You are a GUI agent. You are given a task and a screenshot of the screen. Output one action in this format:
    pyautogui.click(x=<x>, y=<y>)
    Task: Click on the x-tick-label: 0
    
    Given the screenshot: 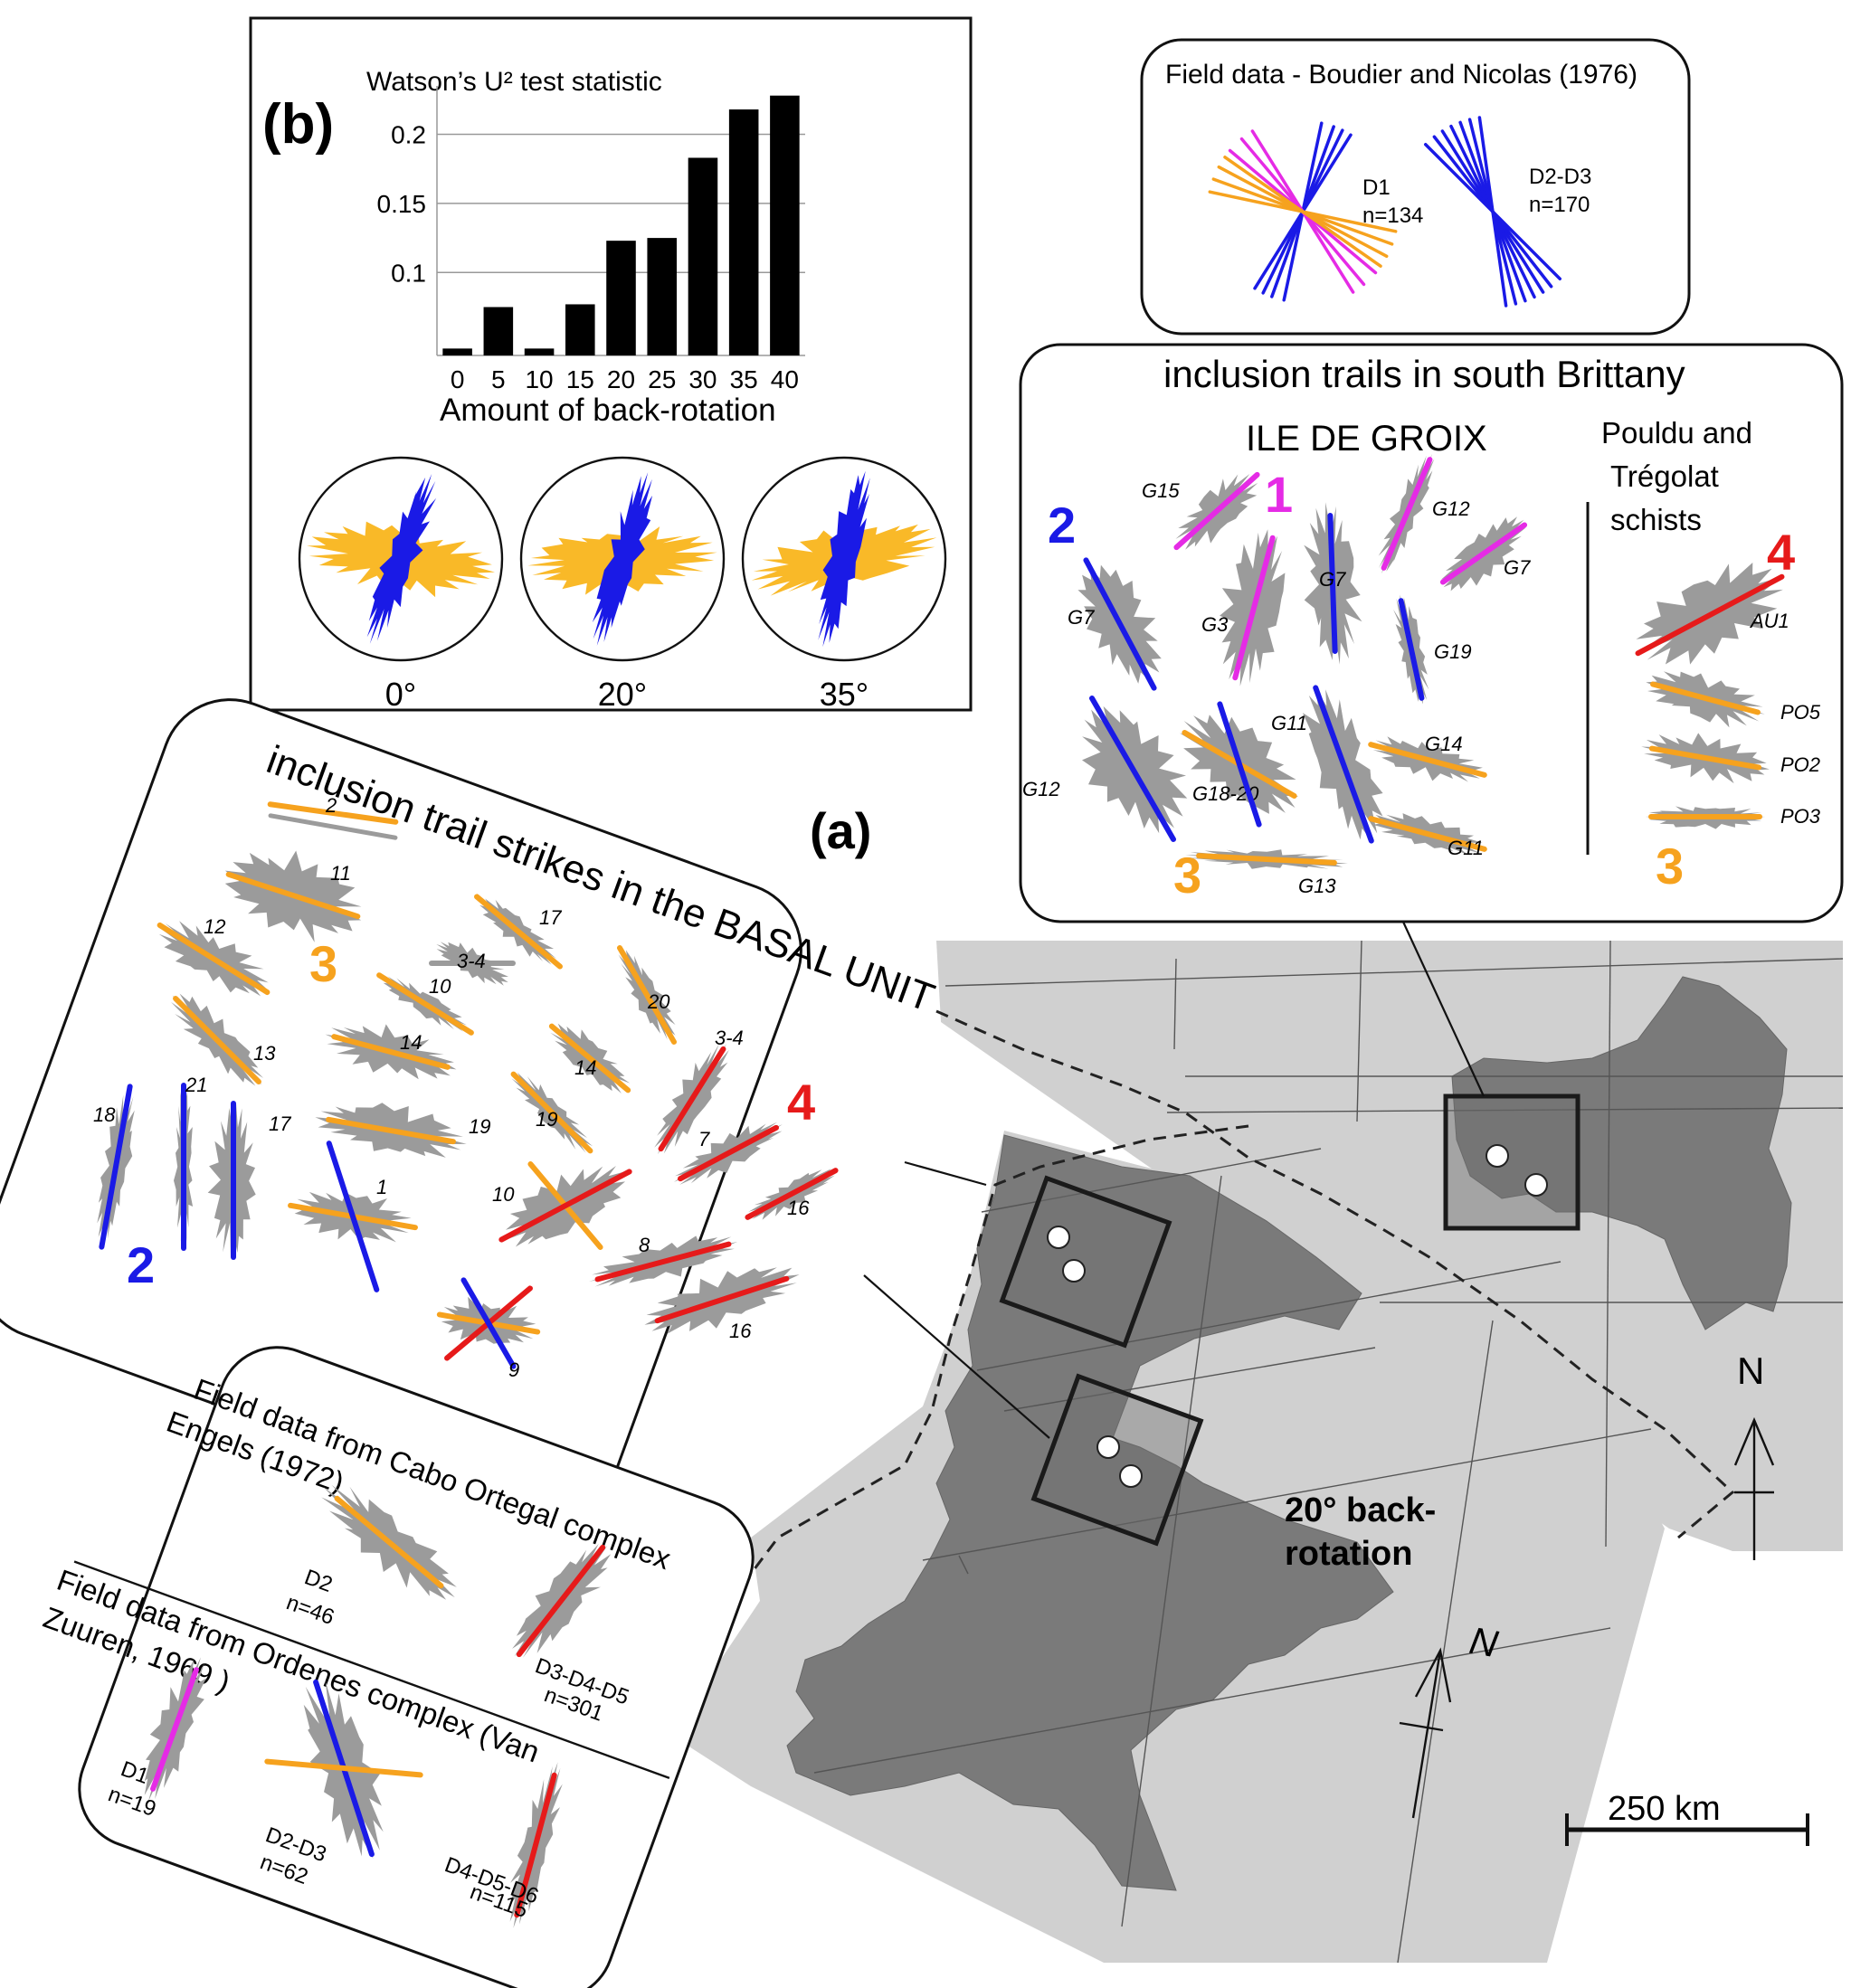 What is the action you would take?
    pyautogui.click(x=458, y=379)
    